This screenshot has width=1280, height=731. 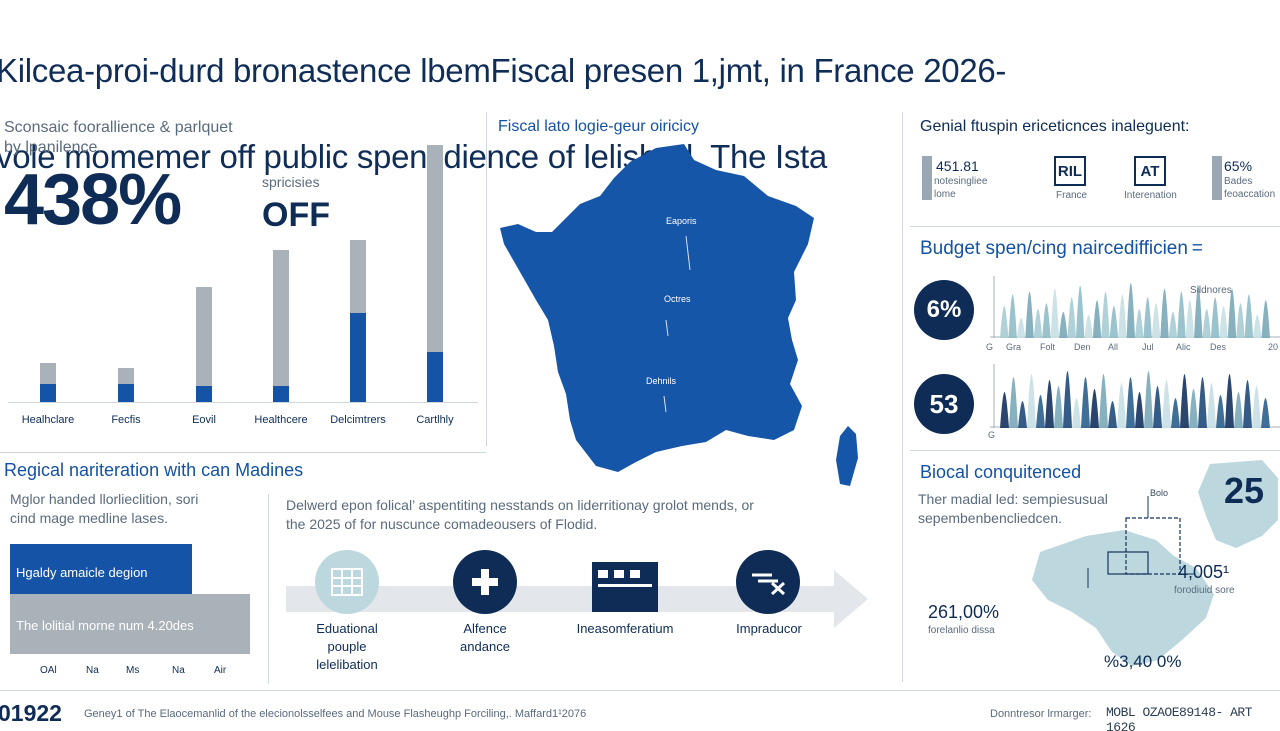 What do you see at coordinates (1070, 171) in the screenshot?
I see `ril-badge-icon: RIL` at bounding box center [1070, 171].